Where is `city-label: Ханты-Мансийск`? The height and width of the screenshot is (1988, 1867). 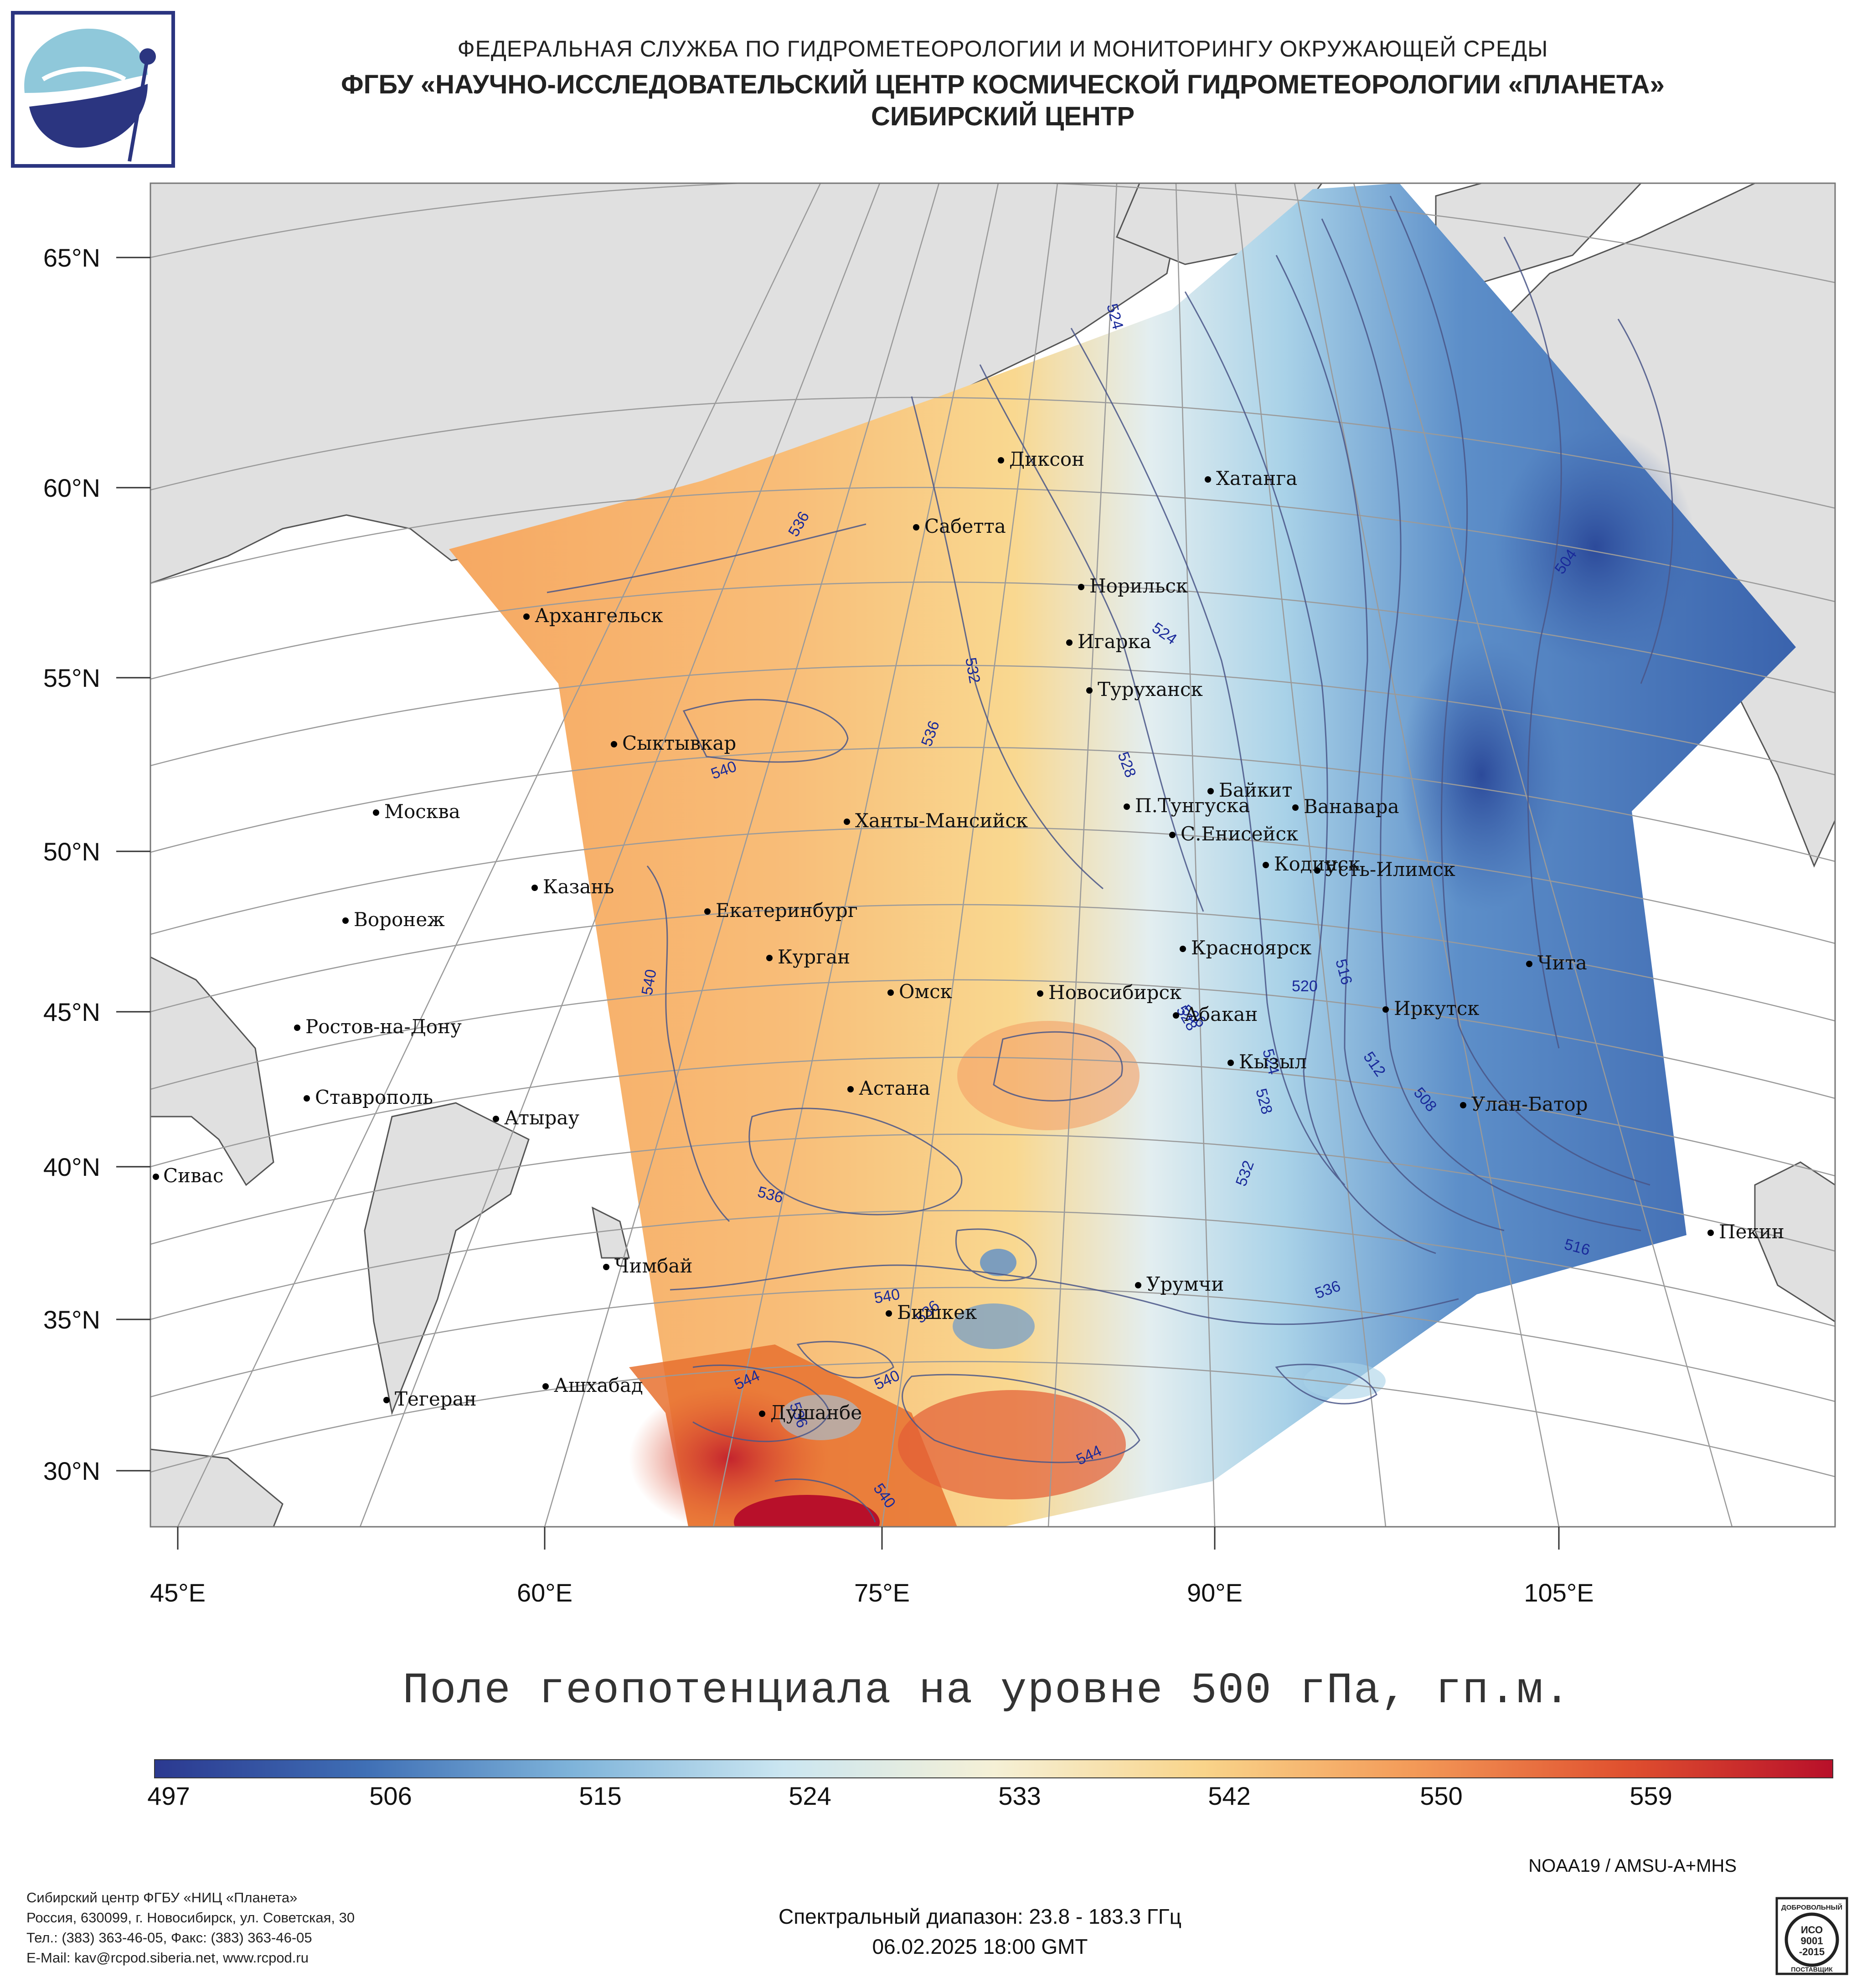 city-label: Ханты-Мансийск is located at coordinates (941, 820).